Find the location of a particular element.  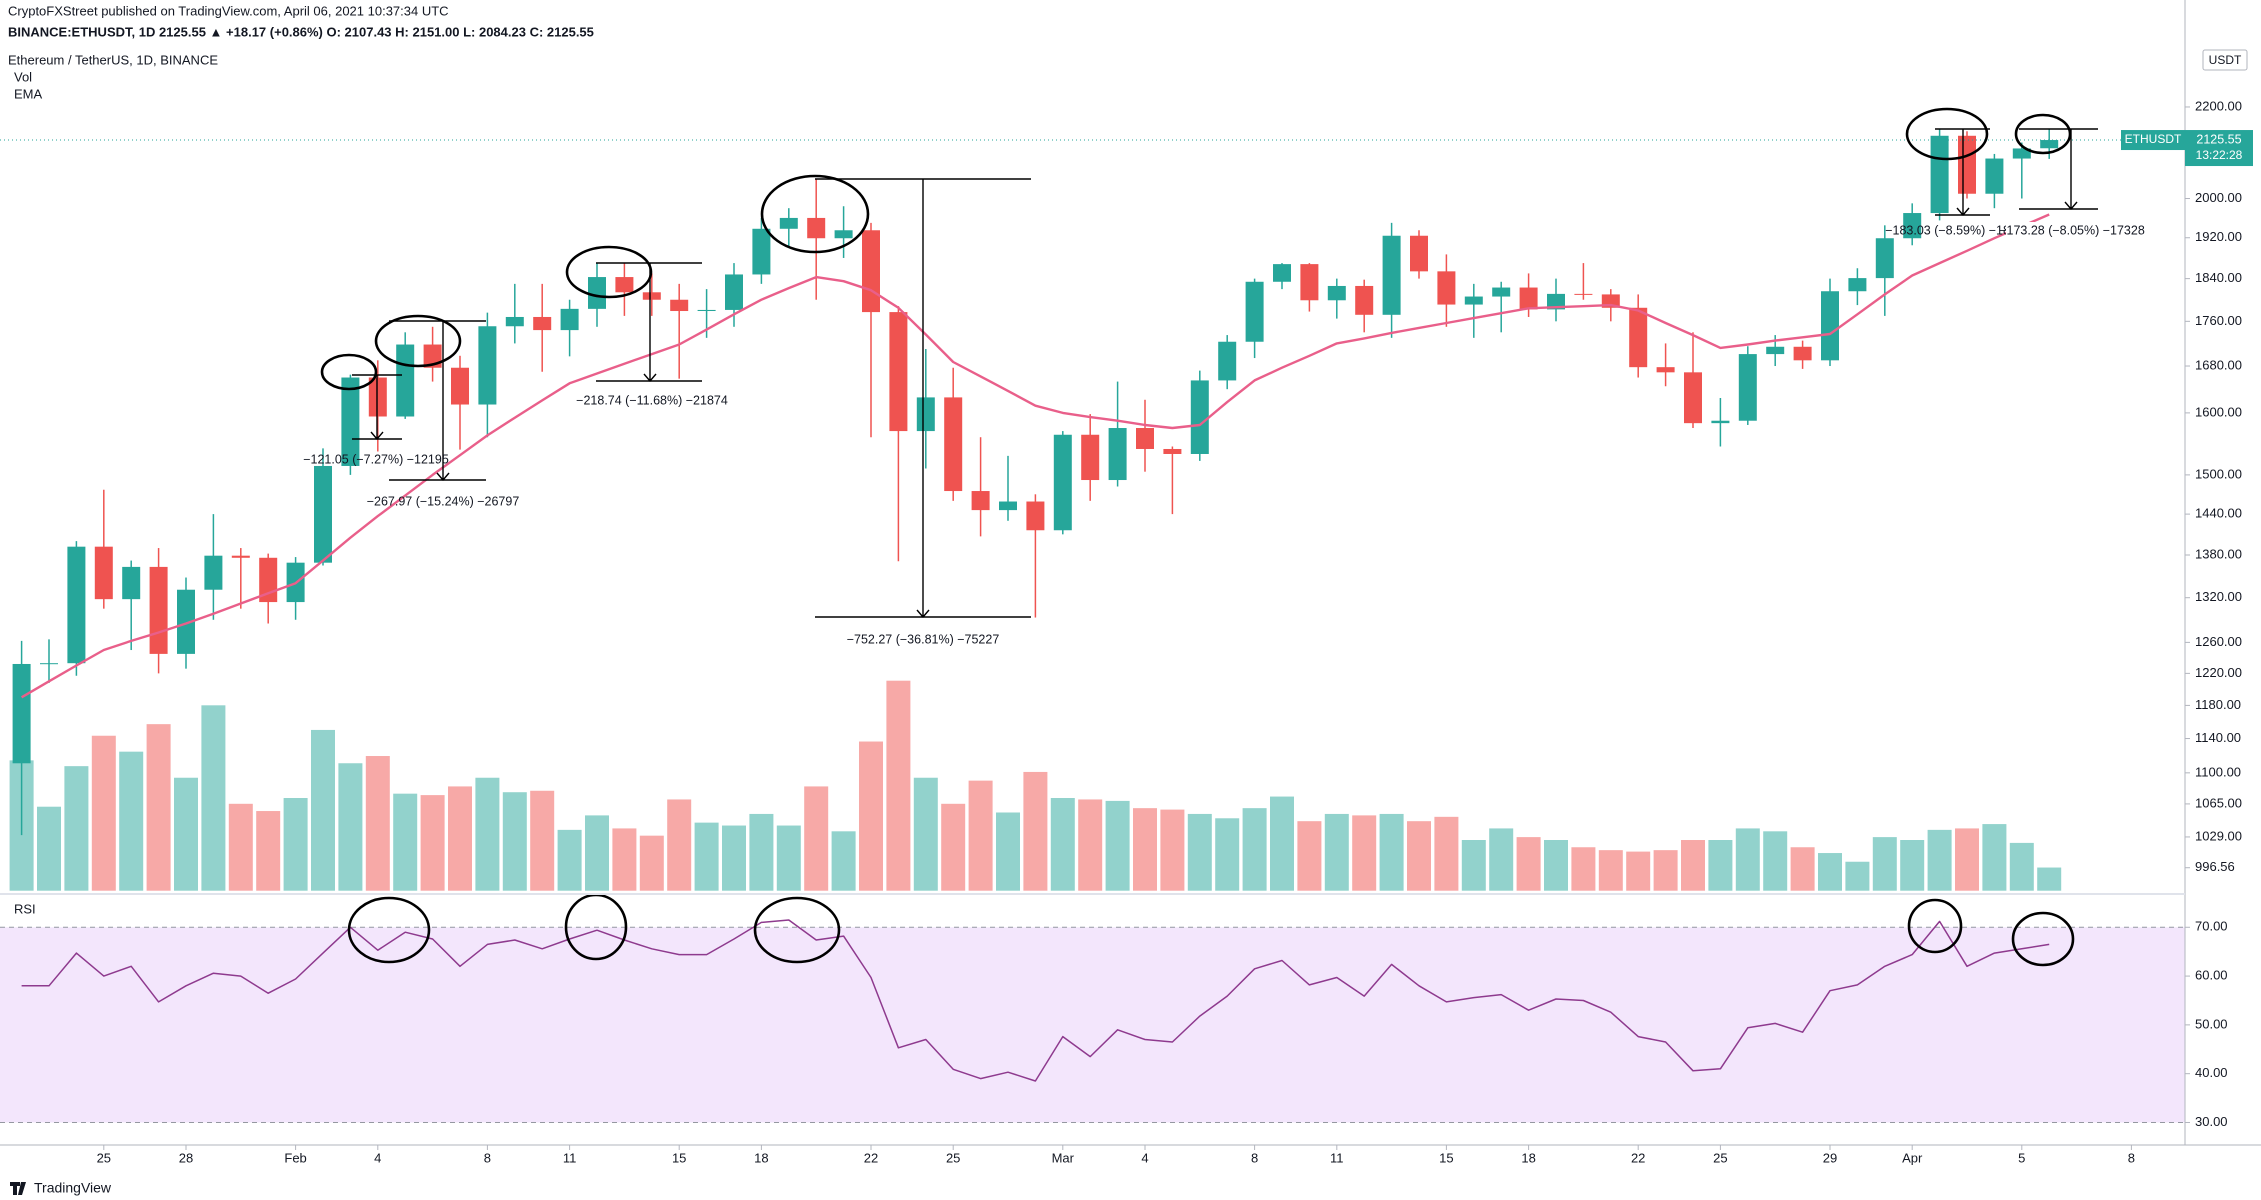

measure-label: −173.28 (−8.05%) −17328 is located at coordinates (2072, 230).